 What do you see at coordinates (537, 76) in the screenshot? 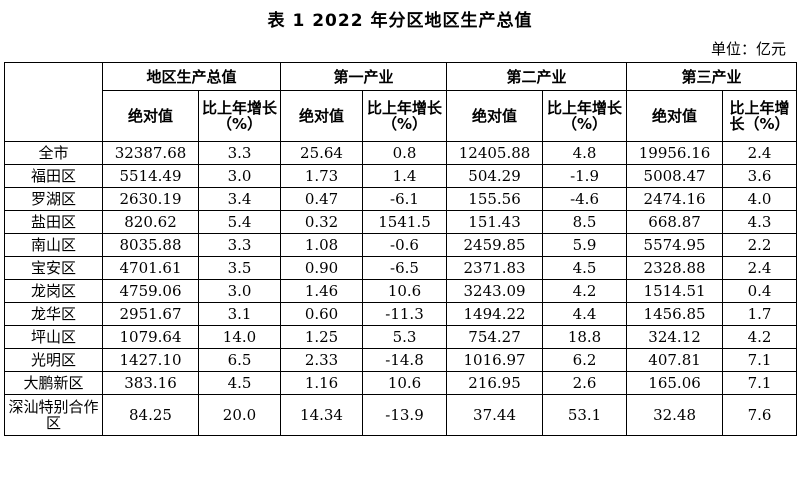
I see `header-secondary: 第二产业` at bounding box center [537, 76].